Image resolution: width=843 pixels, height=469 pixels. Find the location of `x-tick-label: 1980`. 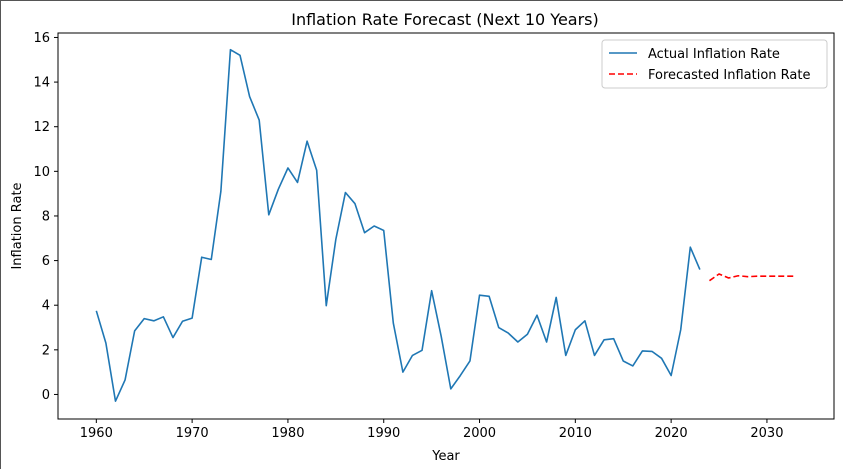

x-tick-label: 1980 is located at coordinates (287, 433).